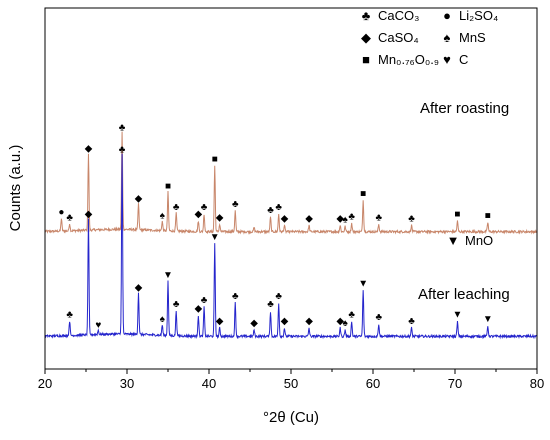 This screenshot has width=550, height=440. Describe the element at coordinates (45, 383) in the screenshot. I see `x-tick-label: 20` at that location.